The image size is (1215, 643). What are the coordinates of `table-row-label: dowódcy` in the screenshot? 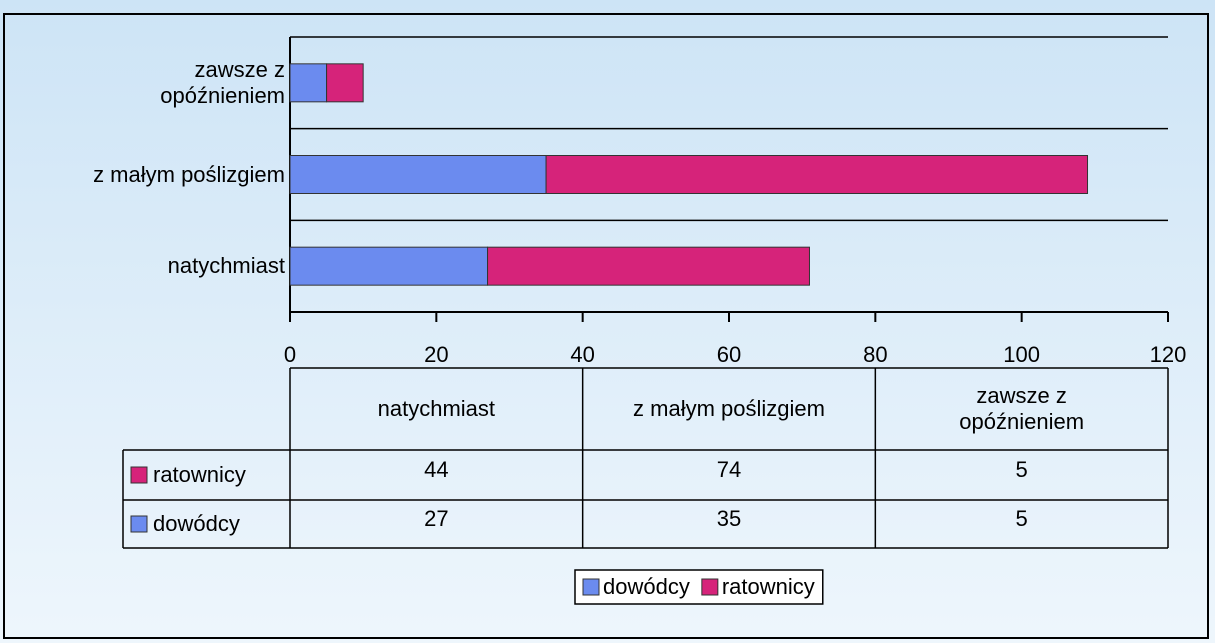 It's located at (196, 523).